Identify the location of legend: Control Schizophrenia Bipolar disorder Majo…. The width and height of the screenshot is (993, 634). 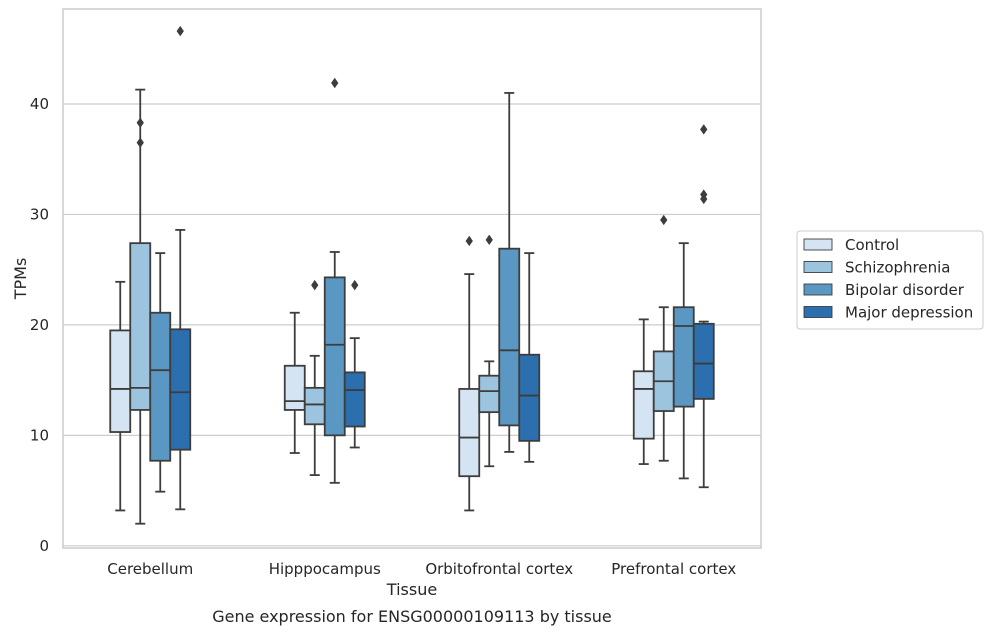
(890, 280).